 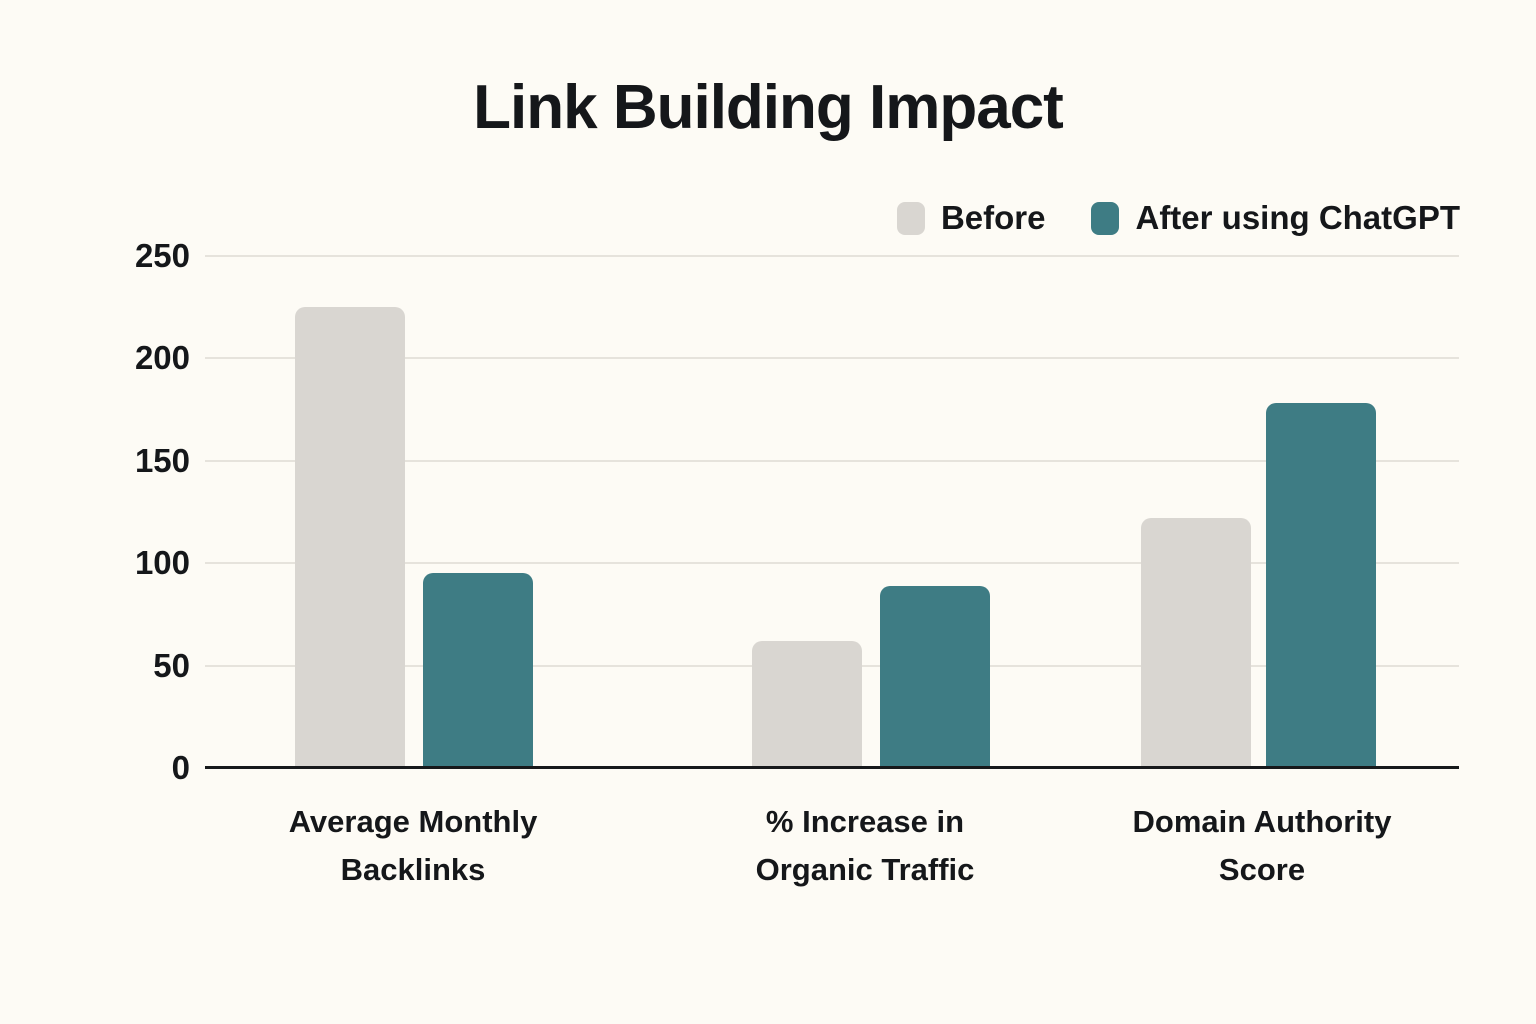 What do you see at coordinates (180, 767) in the screenshot?
I see `y-axis-tick-0: 0` at bounding box center [180, 767].